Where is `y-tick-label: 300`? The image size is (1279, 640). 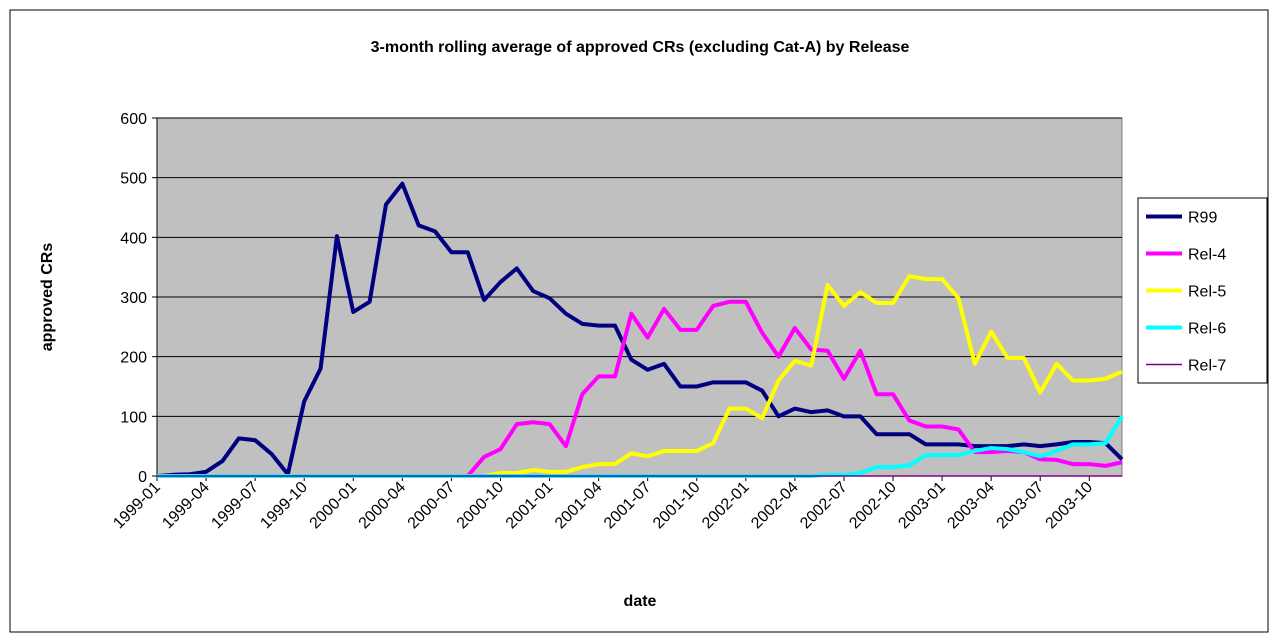 y-tick-label: 300 is located at coordinates (133, 298).